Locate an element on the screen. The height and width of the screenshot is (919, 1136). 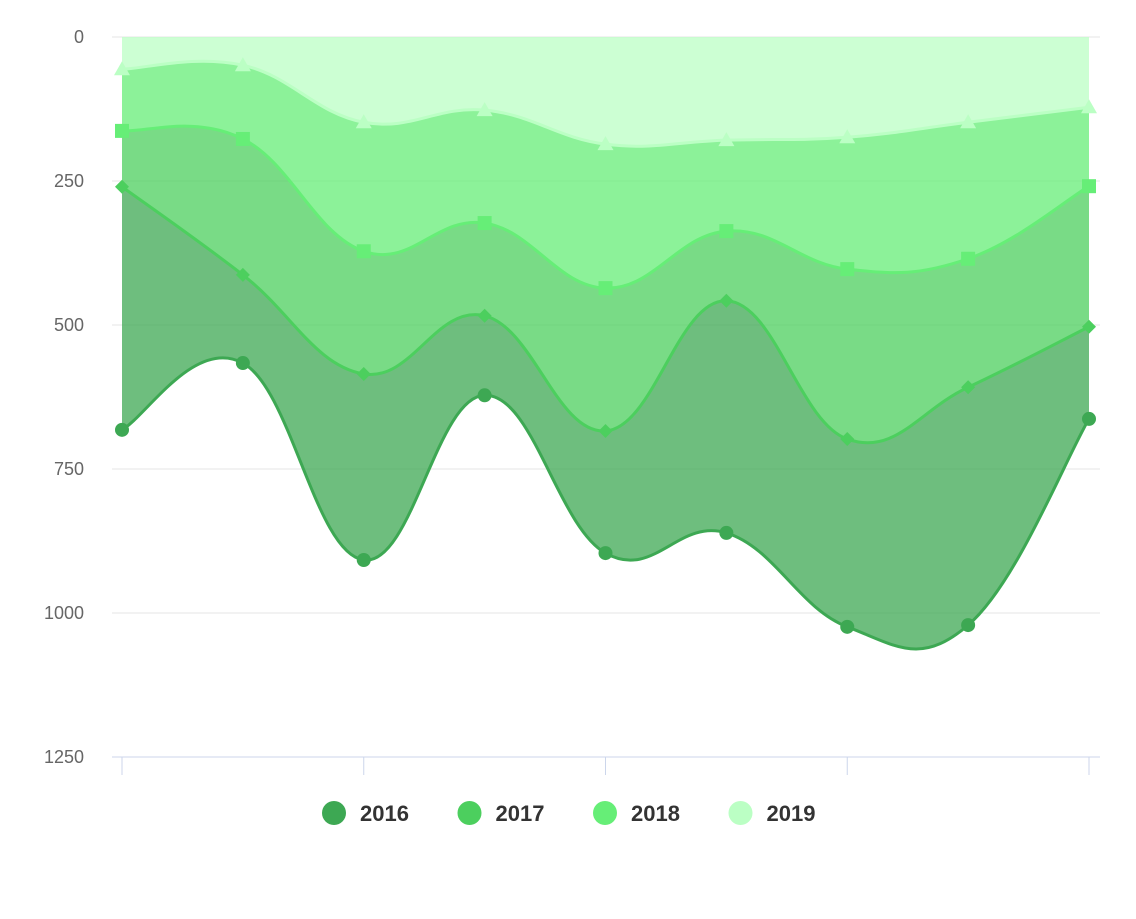
legend-item-2016: 2016 is located at coordinates (365, 813).